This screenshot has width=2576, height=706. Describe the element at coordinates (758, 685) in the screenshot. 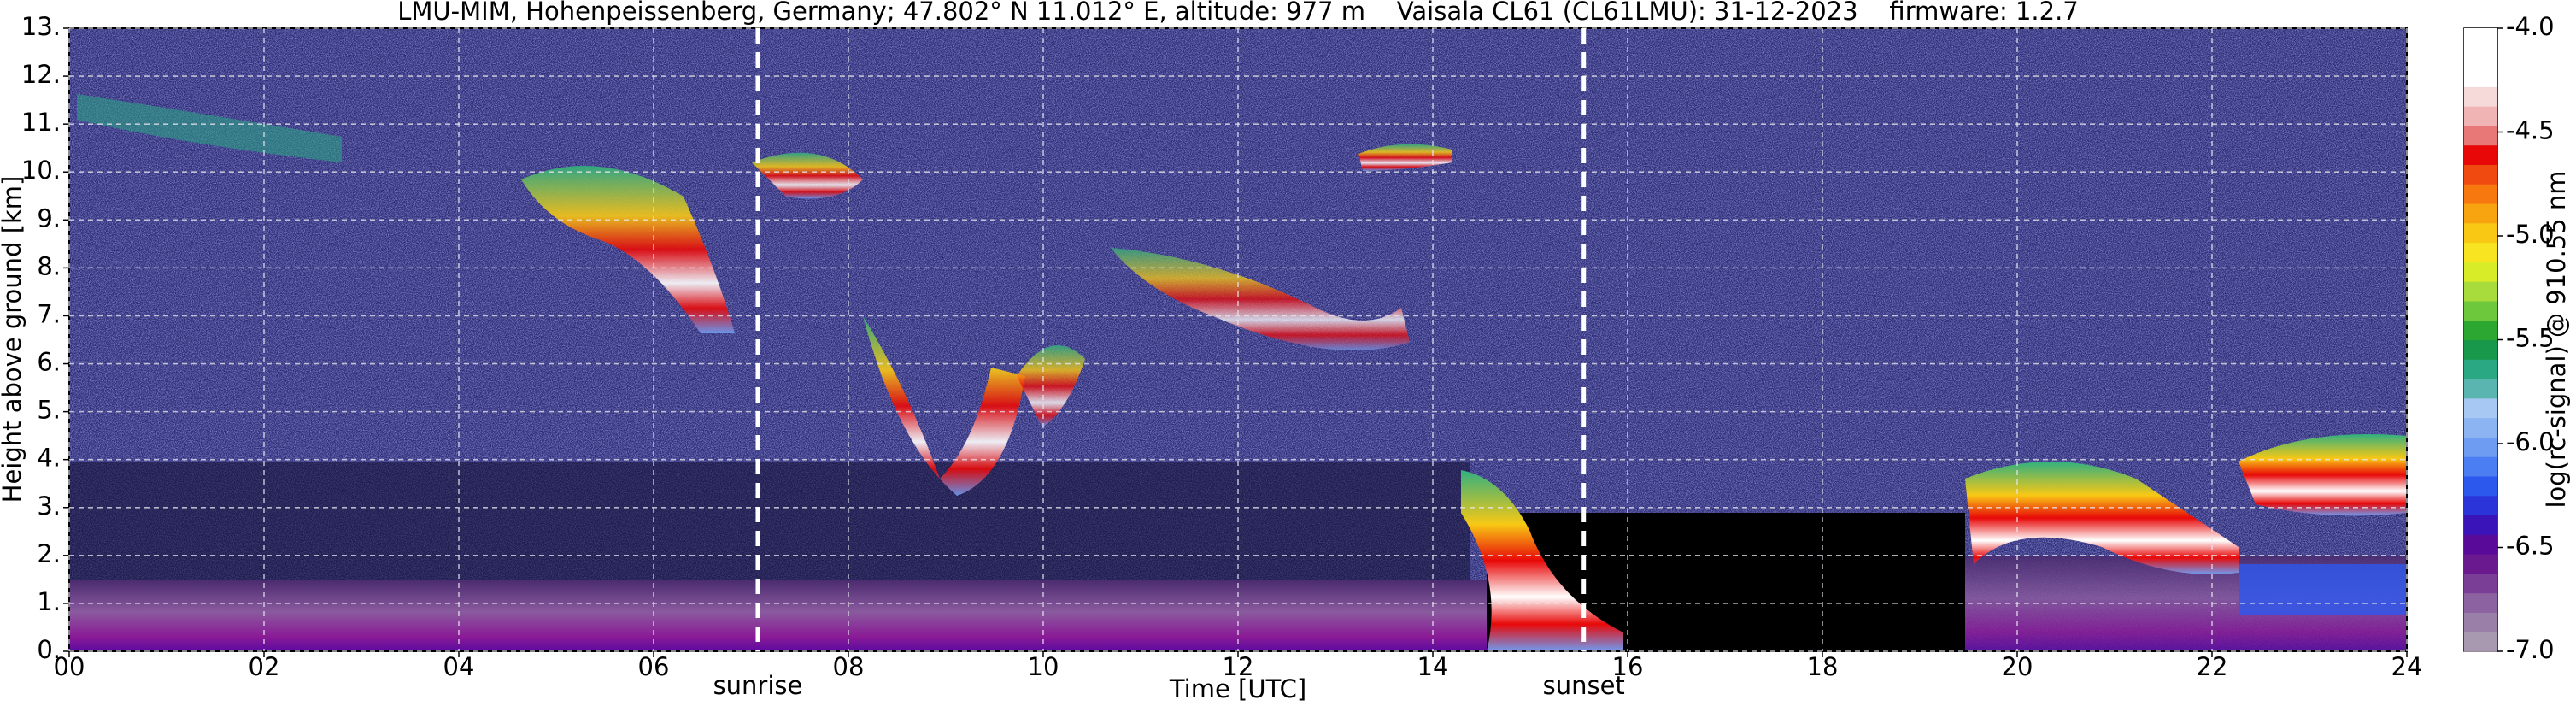

I see `annotation-label: sunrise` at that location.